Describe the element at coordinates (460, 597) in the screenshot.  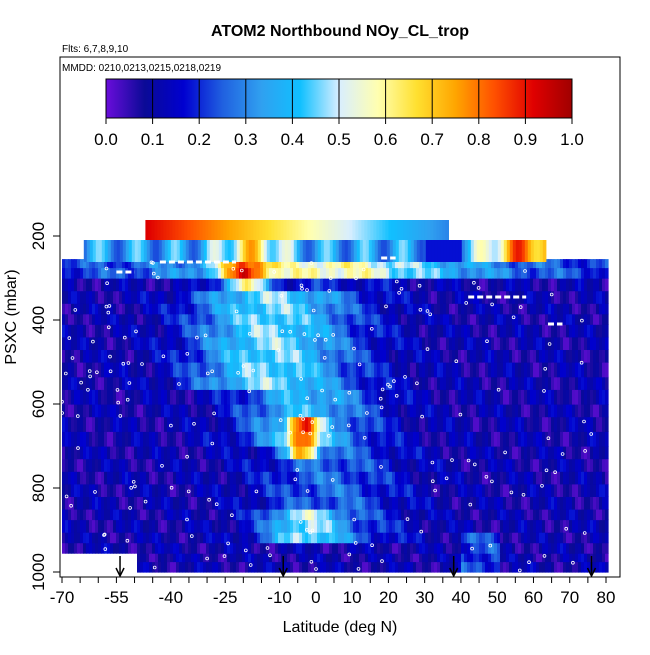
I see `x-tick-label: 40` at that location.